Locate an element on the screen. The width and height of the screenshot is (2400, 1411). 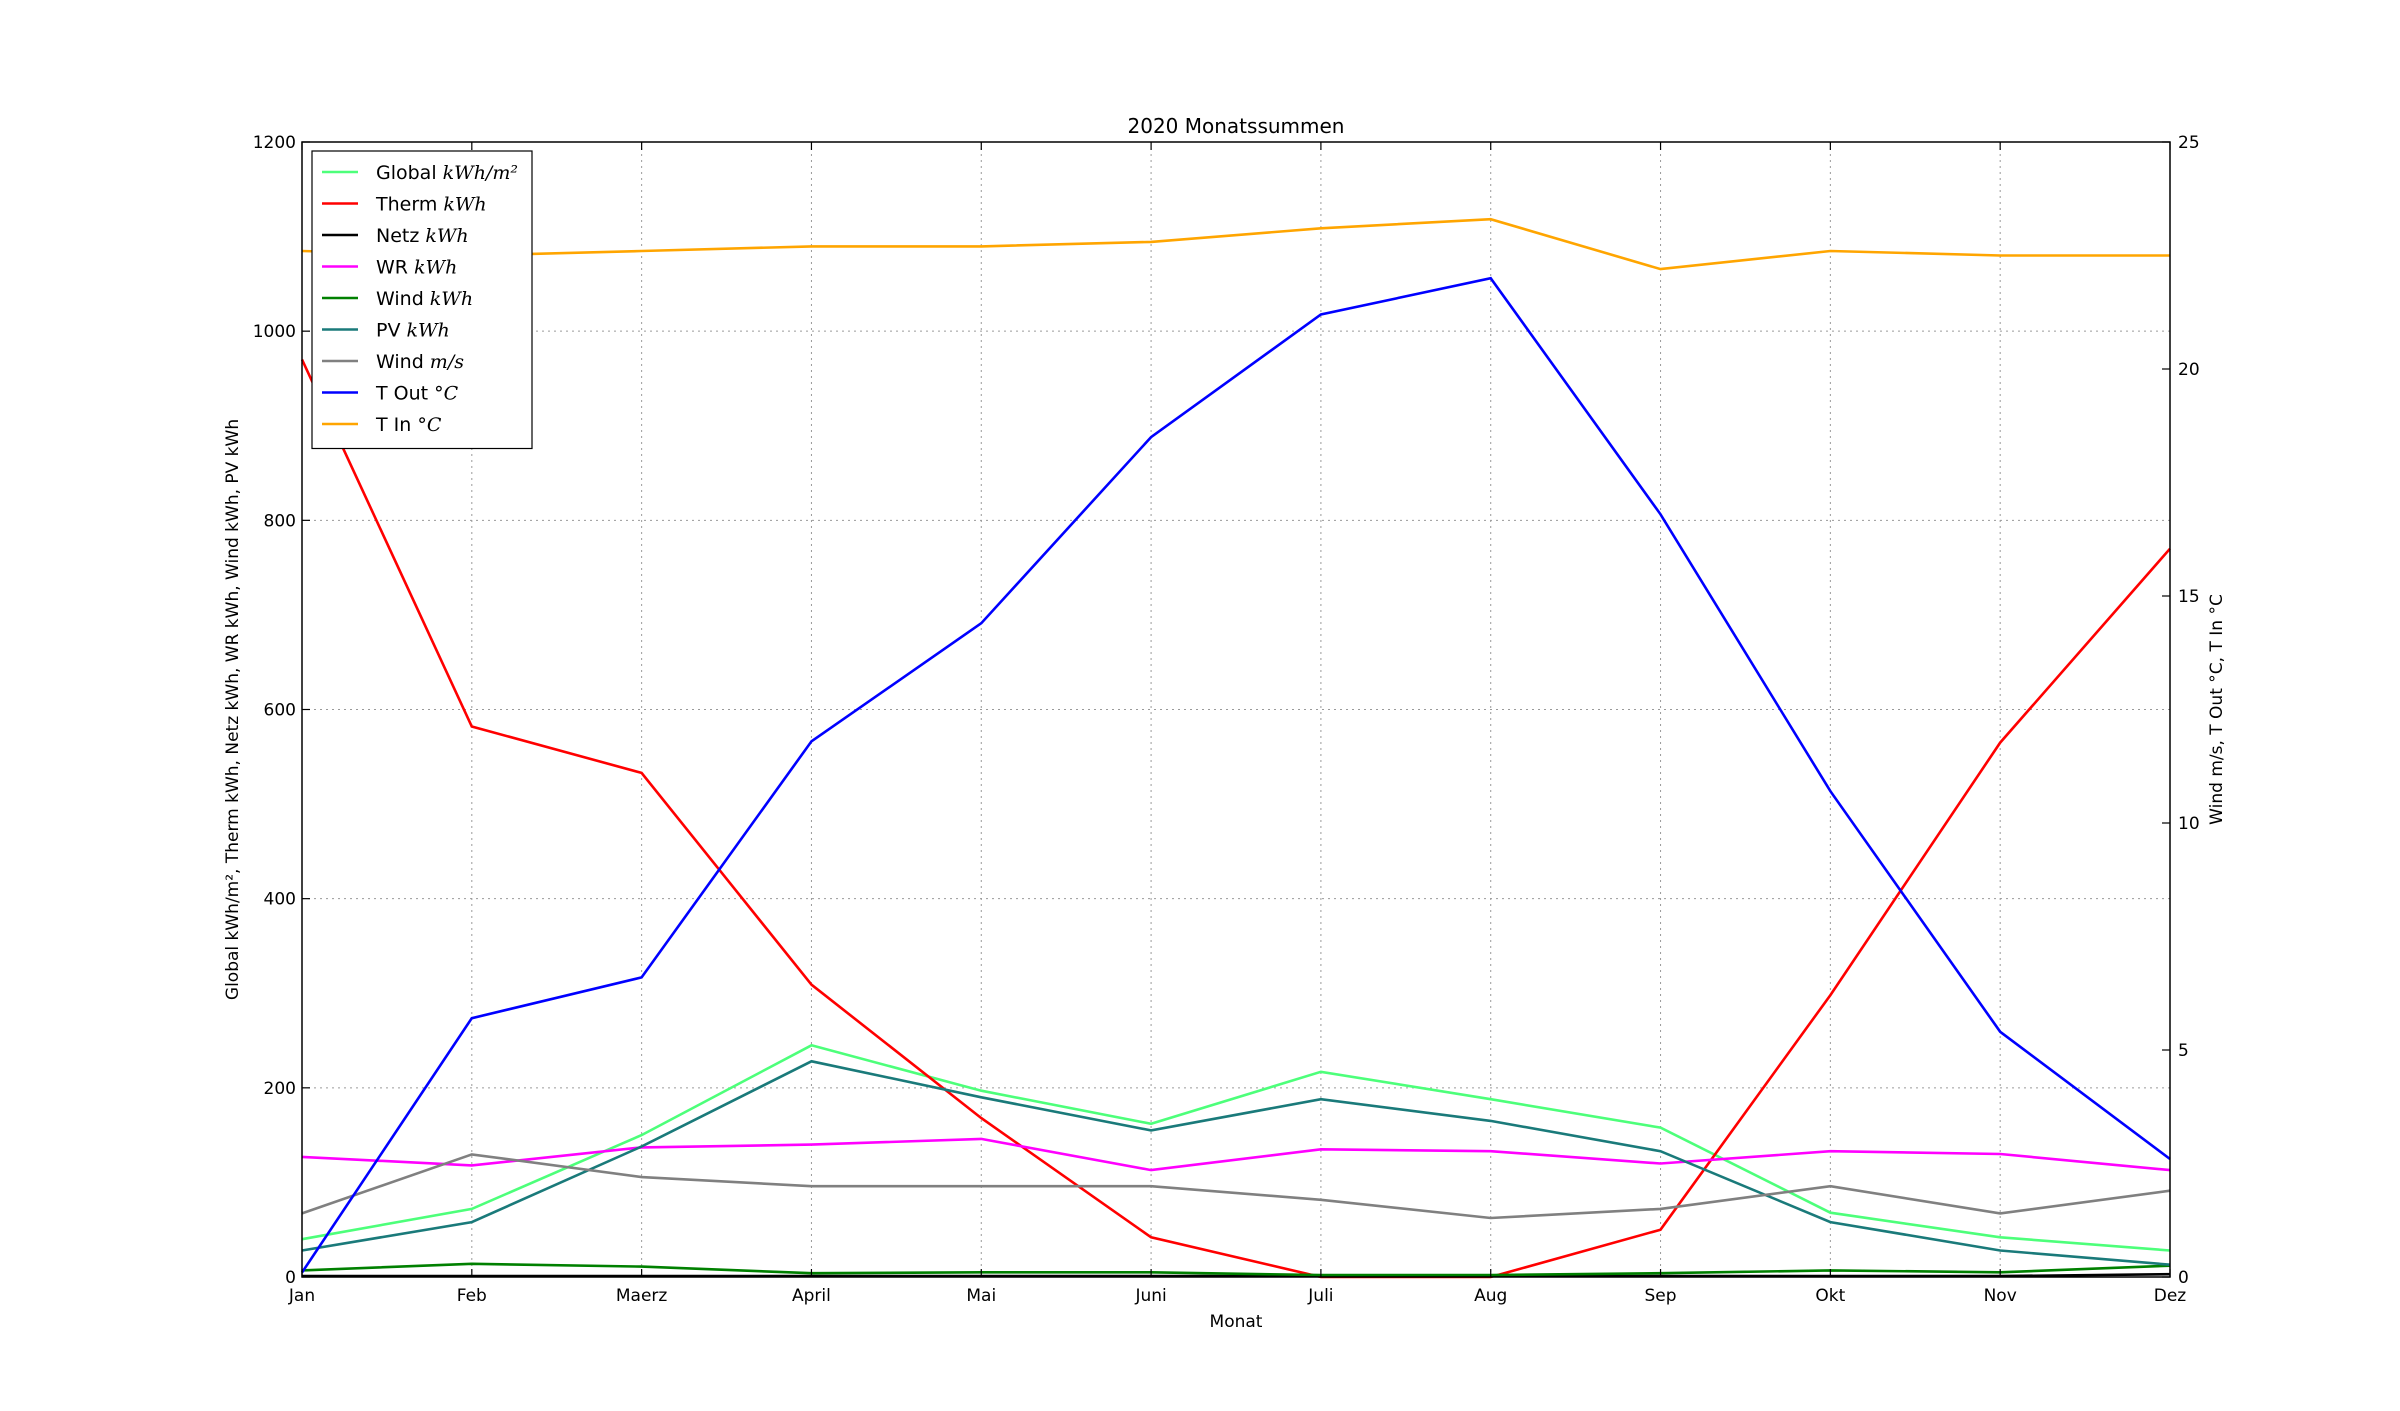
series-line-wr-kwh is located at coordinates (1236, 1154).